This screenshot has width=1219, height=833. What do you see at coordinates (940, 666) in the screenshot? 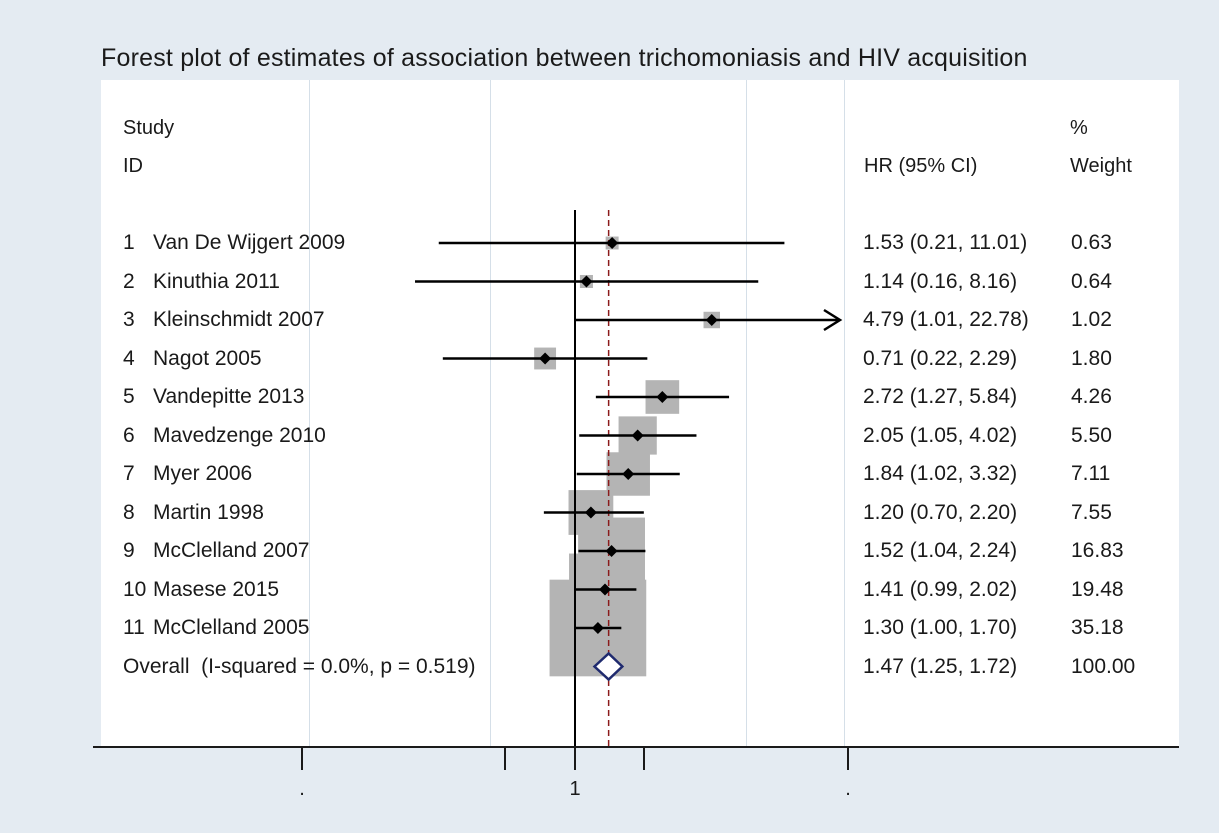
I see `overall-estimate-label: 1.47 (1.25, 1.72)` at bounding box center [940, 666].